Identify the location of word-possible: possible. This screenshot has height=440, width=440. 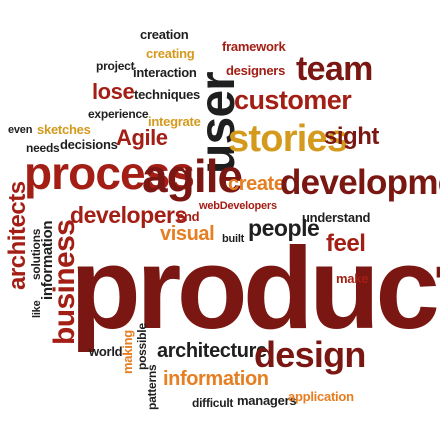
(142, 346).